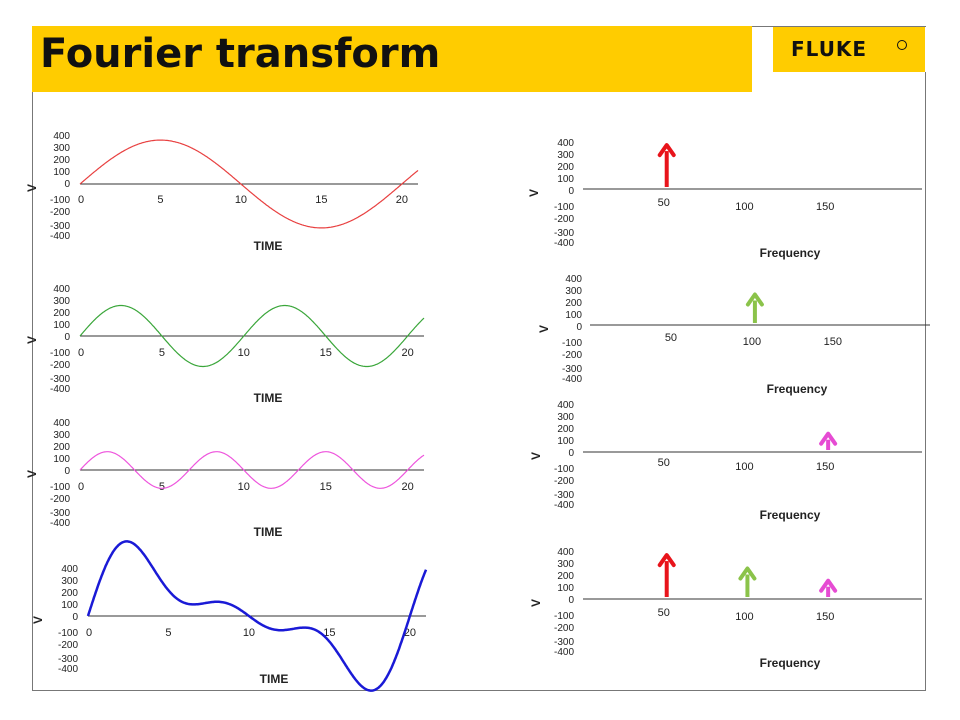 This screenshot has width=960, height=720. Describe the element at coordinates (573, 291) in the screenshot. I see `freq-ytick-1-1: 300` at that location.